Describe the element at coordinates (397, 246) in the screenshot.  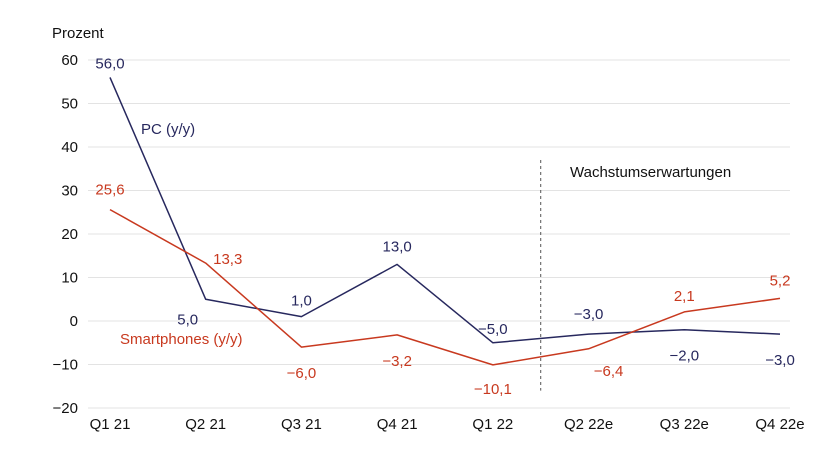
I see `data-label: 13,0` at that location.